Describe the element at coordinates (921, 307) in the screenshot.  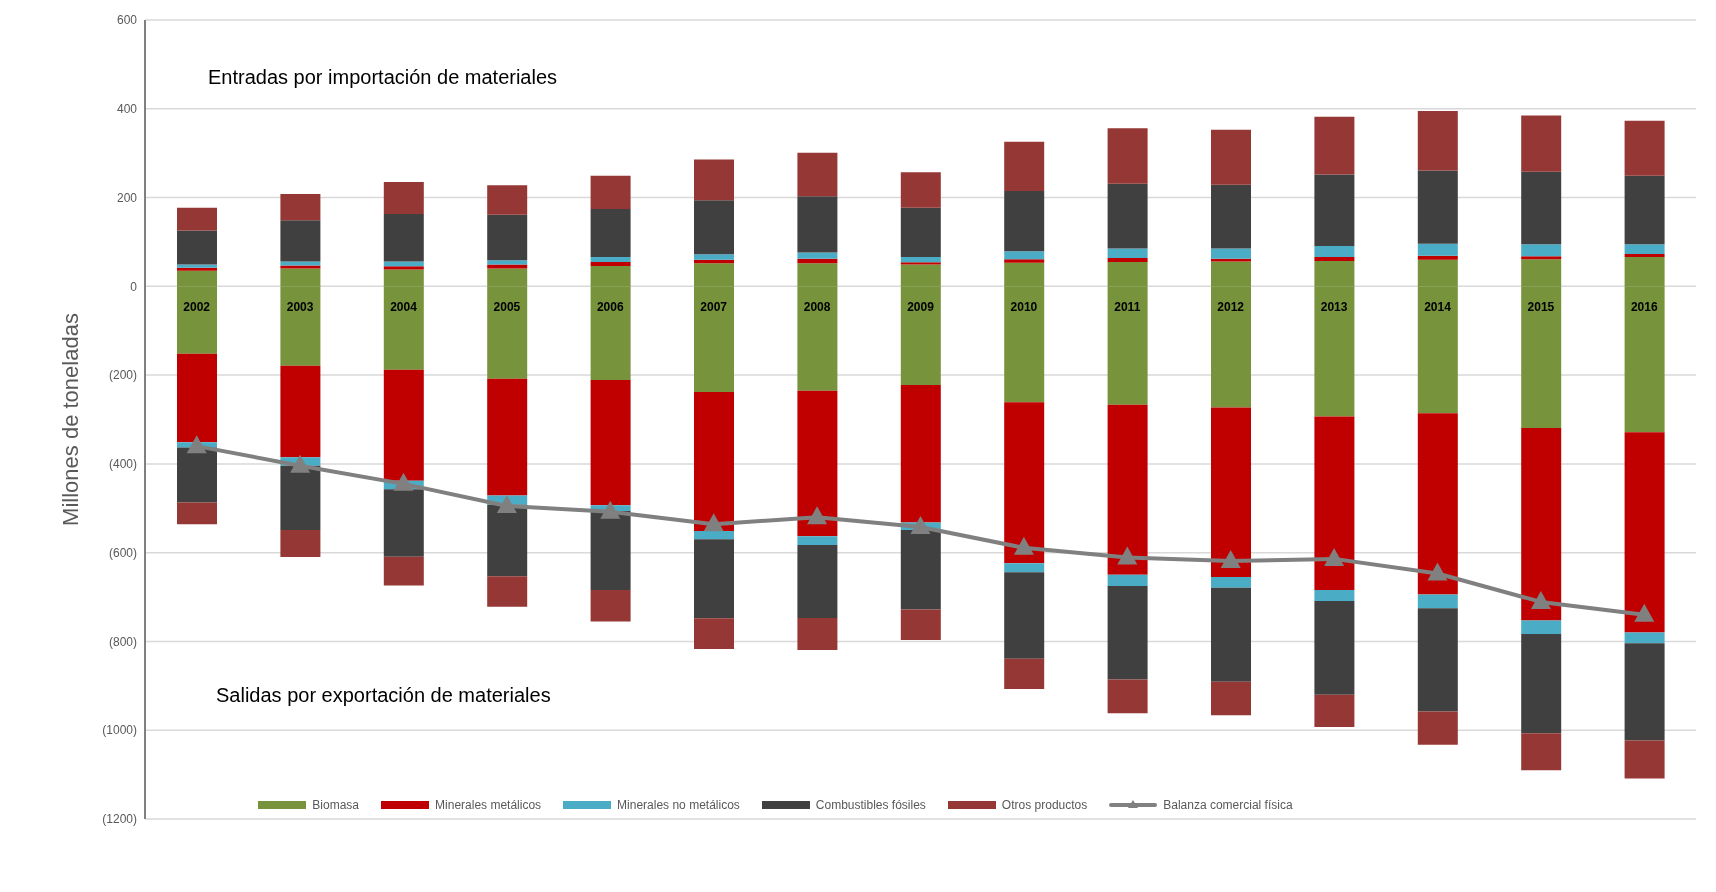
I see `x-tick-label: 2009` at that location.